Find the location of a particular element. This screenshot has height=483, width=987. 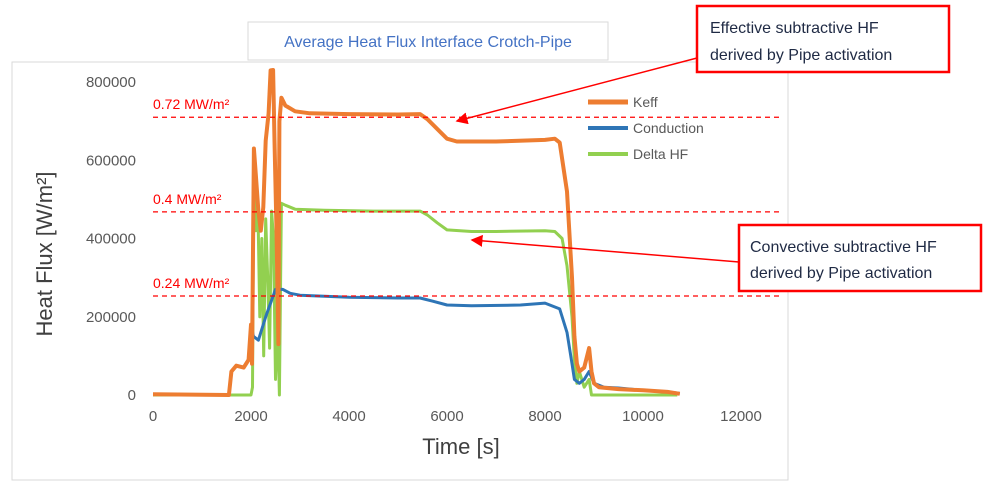

legend: Keff Conduction Delta HF is located at coordinates (646, 128).